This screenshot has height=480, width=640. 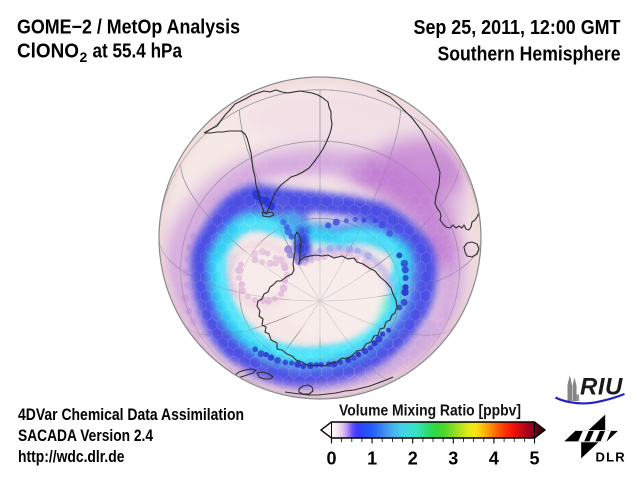 What do you see at coordinates (331, 459) in the screenshot?
I see `svg-text: 0` at bounding box center [331, 459].